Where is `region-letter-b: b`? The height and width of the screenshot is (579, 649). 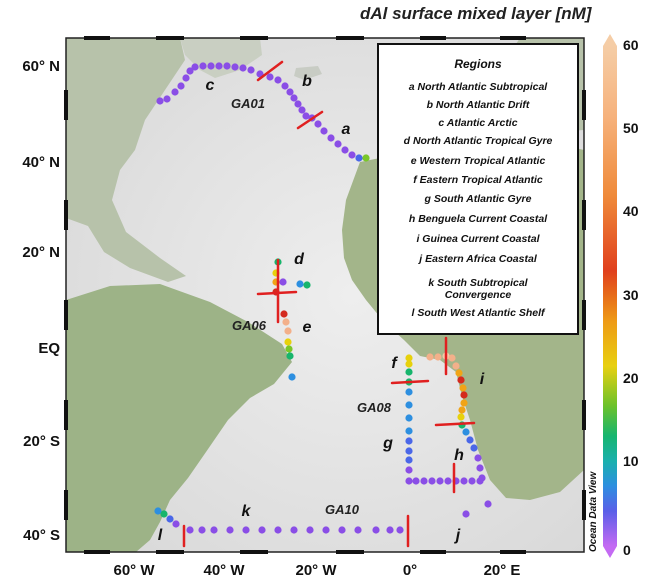 region-letter-b: b is located at coordinates (307, 81).